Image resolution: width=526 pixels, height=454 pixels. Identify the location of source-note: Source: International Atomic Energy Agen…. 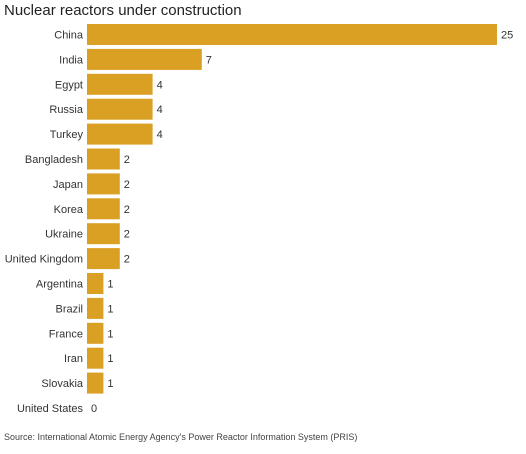
(181, 437).